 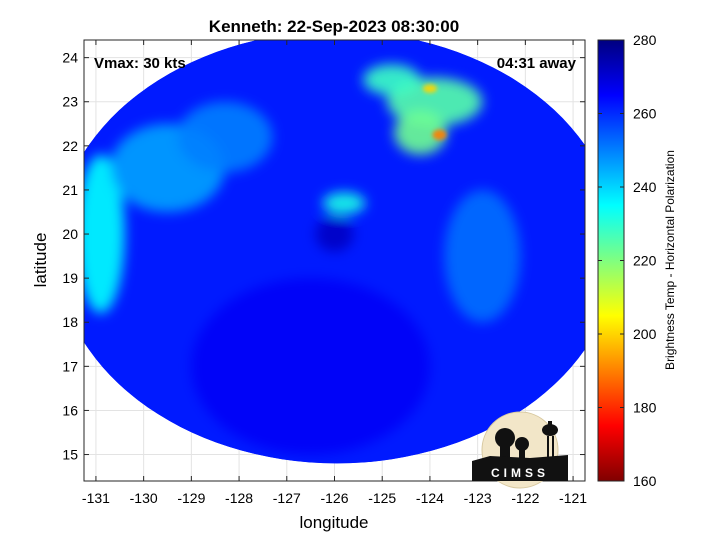 I want to click on y-tick-label: 19, so click(x=70, y=278).